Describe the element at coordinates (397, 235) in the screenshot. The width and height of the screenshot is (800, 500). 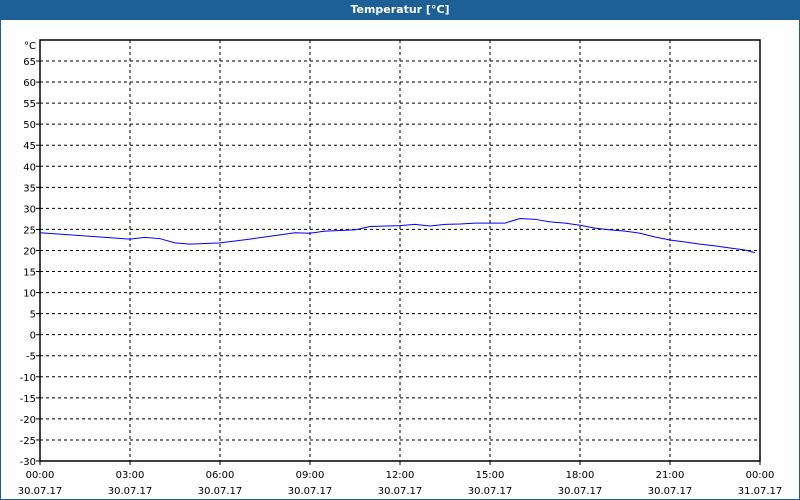
I see `temperature-series-line` at that location.